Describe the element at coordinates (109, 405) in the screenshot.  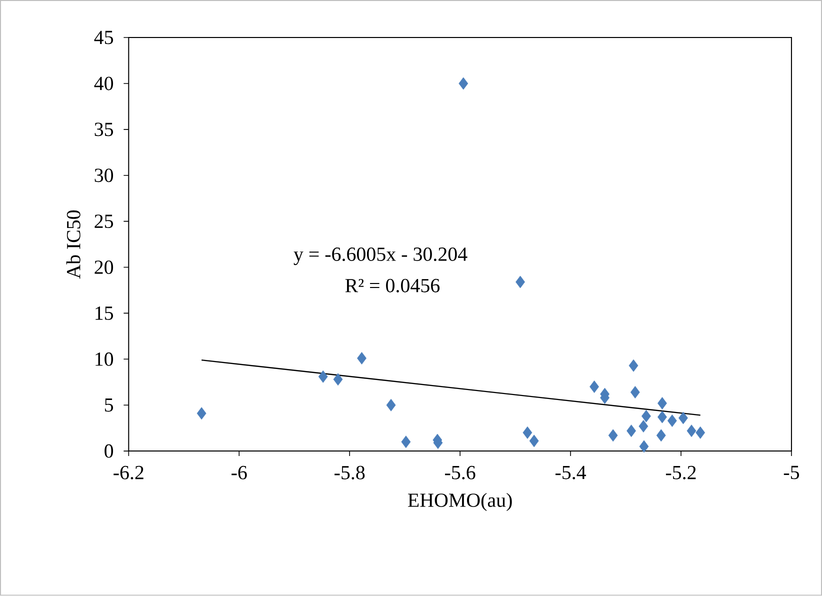
I see `y-tick-label: 5` at that location.